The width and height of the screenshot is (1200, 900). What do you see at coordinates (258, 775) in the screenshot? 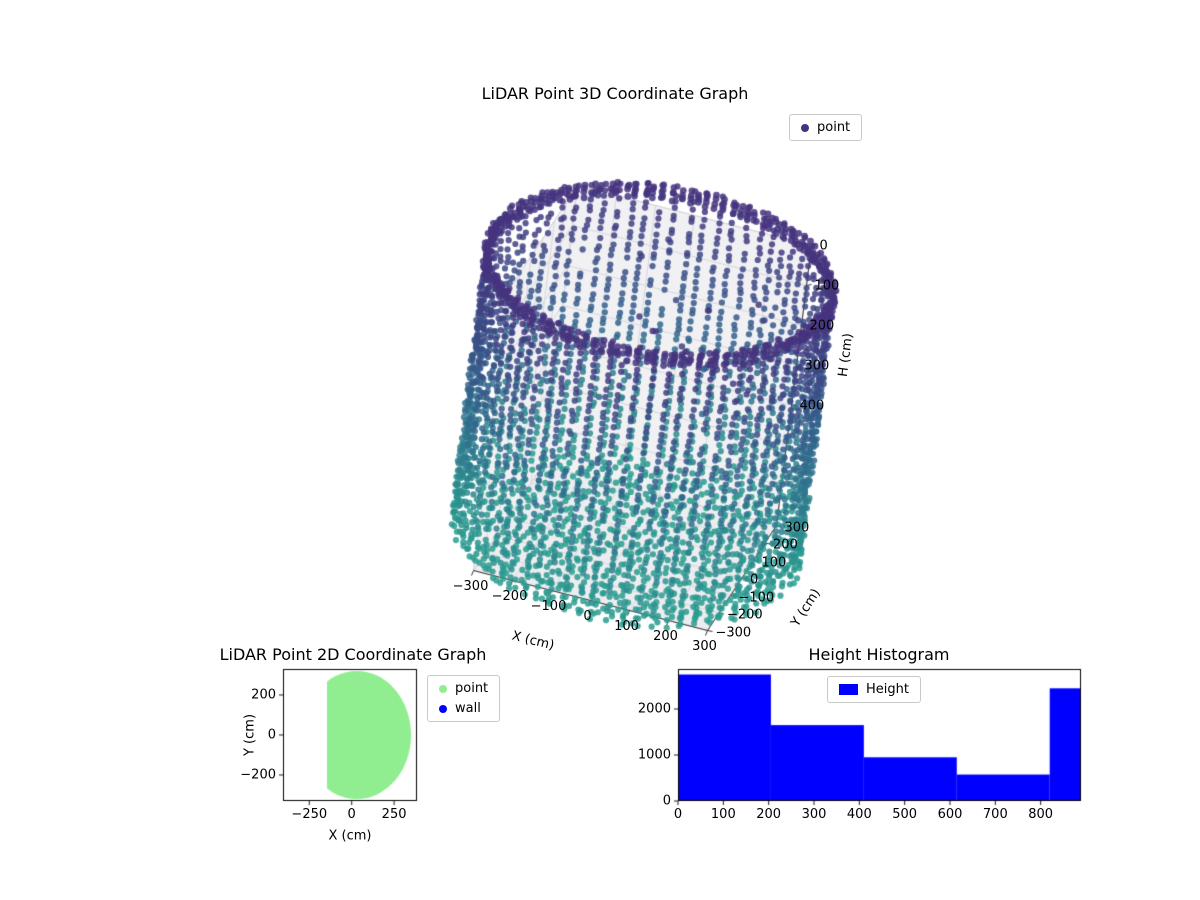
I see `plot2d-ytick-label: −200` at bounding box center [258, 775].